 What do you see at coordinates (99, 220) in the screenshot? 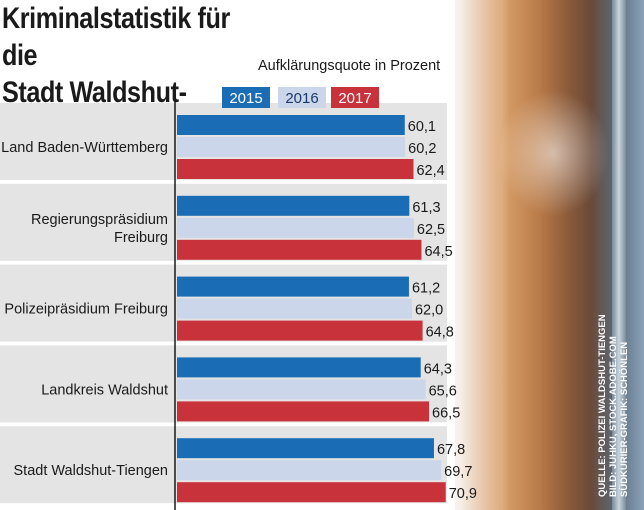
I see `category-label: Regierungspräsidium` at bounding box center [99, 220].